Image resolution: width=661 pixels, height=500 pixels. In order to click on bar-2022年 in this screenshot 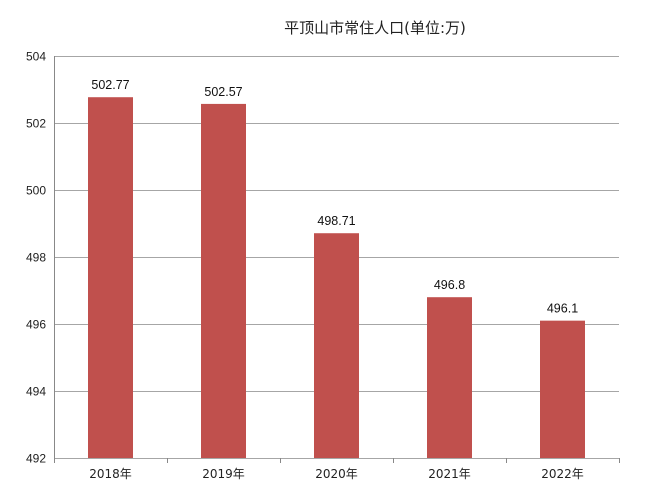, I will do `click(562, 389)`.